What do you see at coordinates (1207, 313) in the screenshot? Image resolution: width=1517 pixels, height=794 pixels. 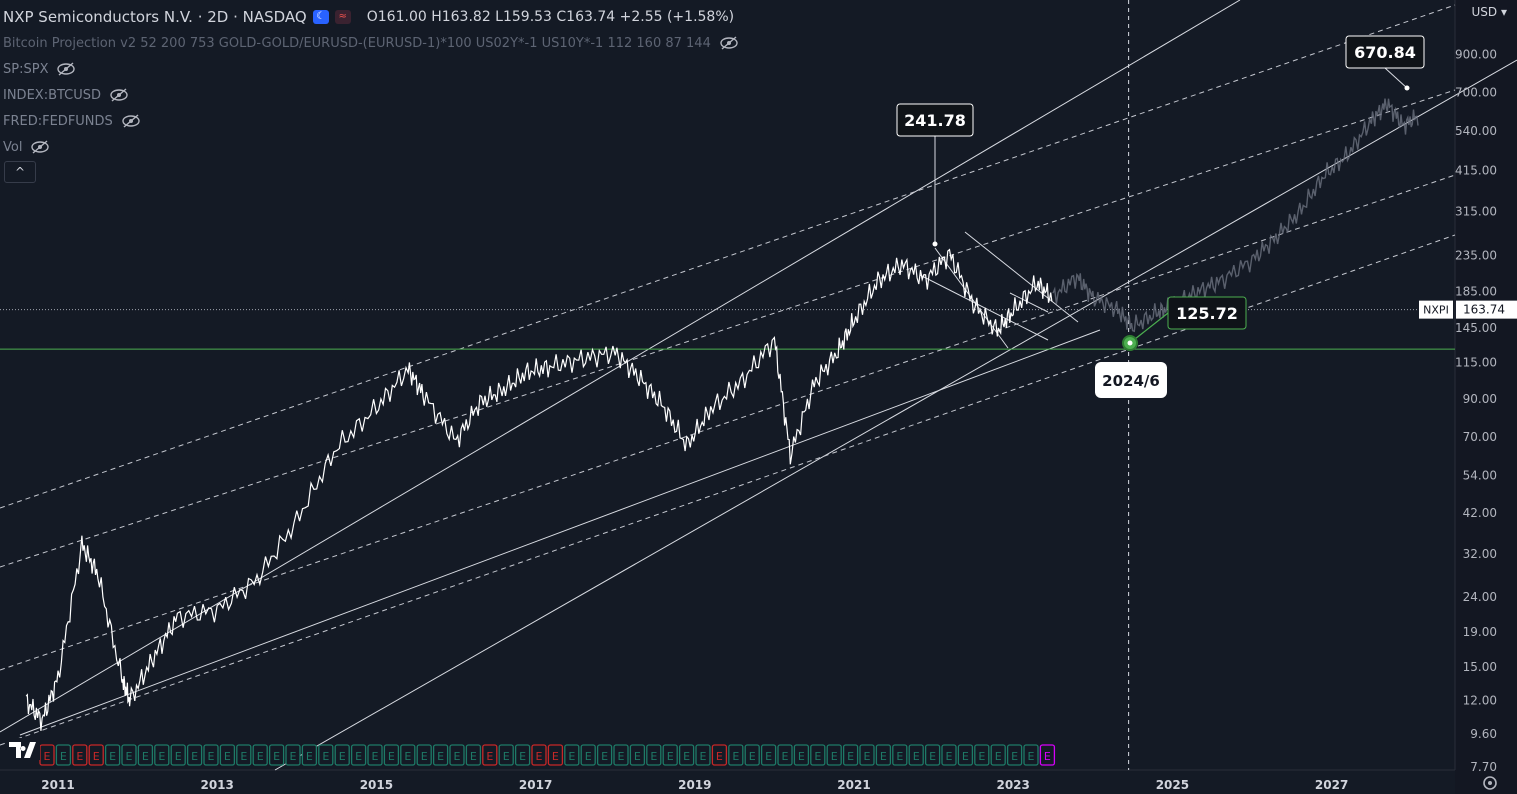 I see `target-price-box` at bounding box center [1207, 313].